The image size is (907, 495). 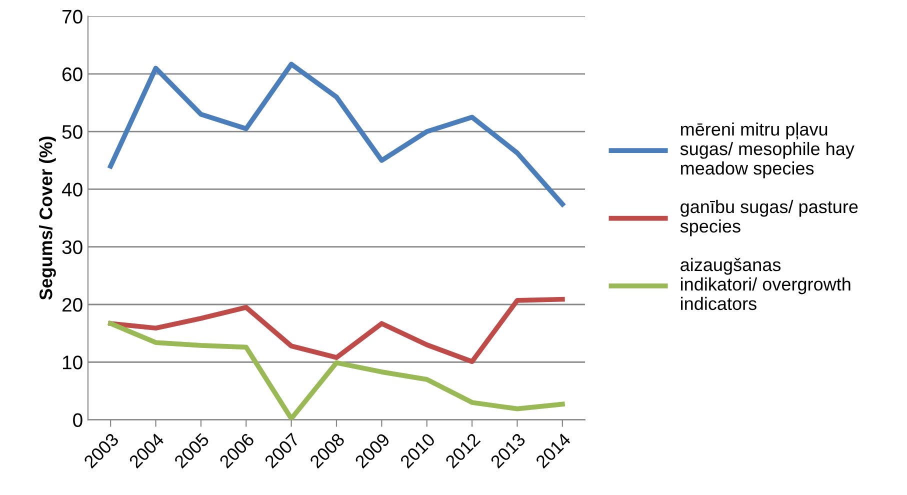 What do you see at coordinates (765, 284) in the screenshot?
I see `legend-label: aizaugšanas indikatori/ overgrowth indicators` at bounding box center [765, 284].